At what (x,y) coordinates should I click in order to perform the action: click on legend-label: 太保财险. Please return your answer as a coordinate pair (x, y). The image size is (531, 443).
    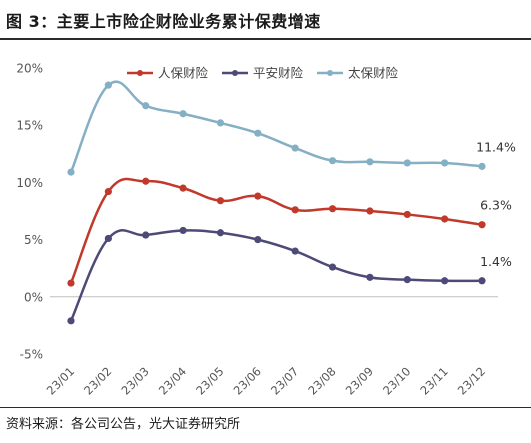
    Looking at the image, I should click on (373, 73).